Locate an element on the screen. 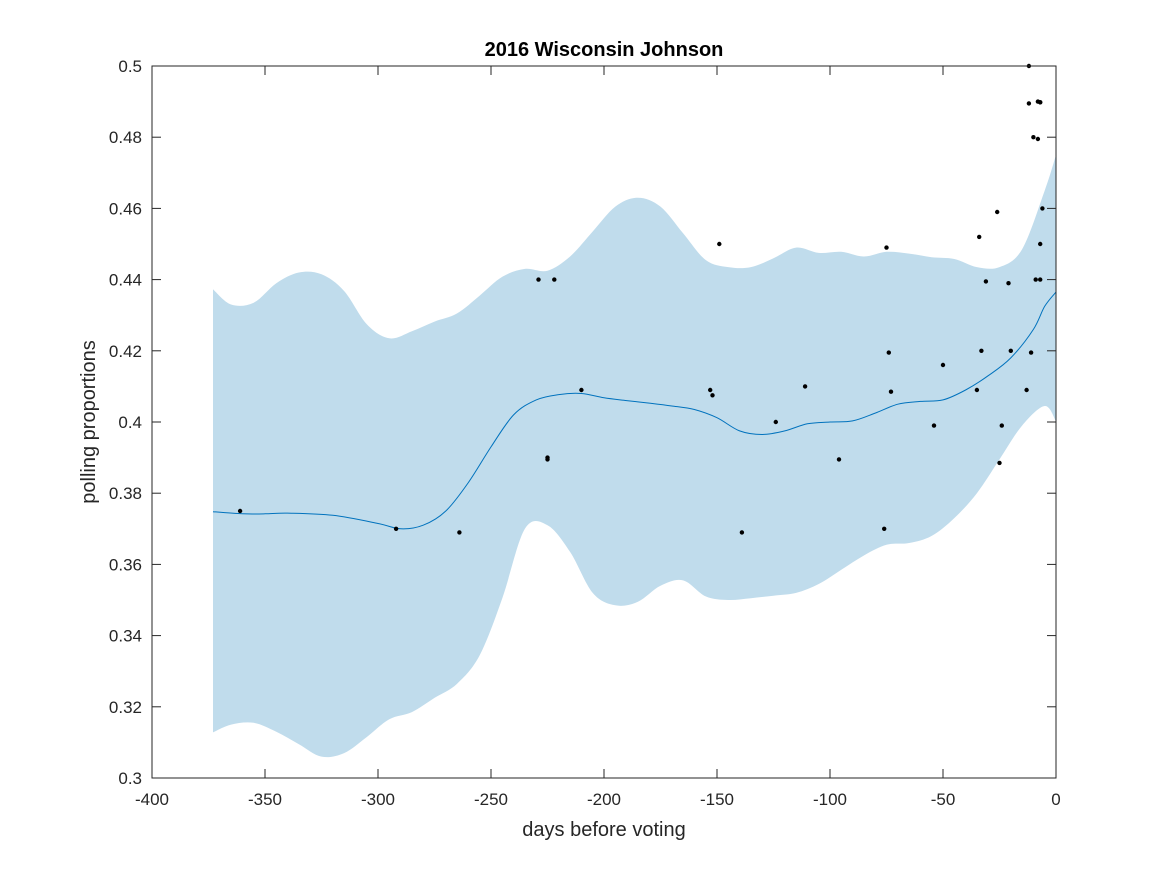  x-tick-label: -250 is located at coordinates (491, 799).